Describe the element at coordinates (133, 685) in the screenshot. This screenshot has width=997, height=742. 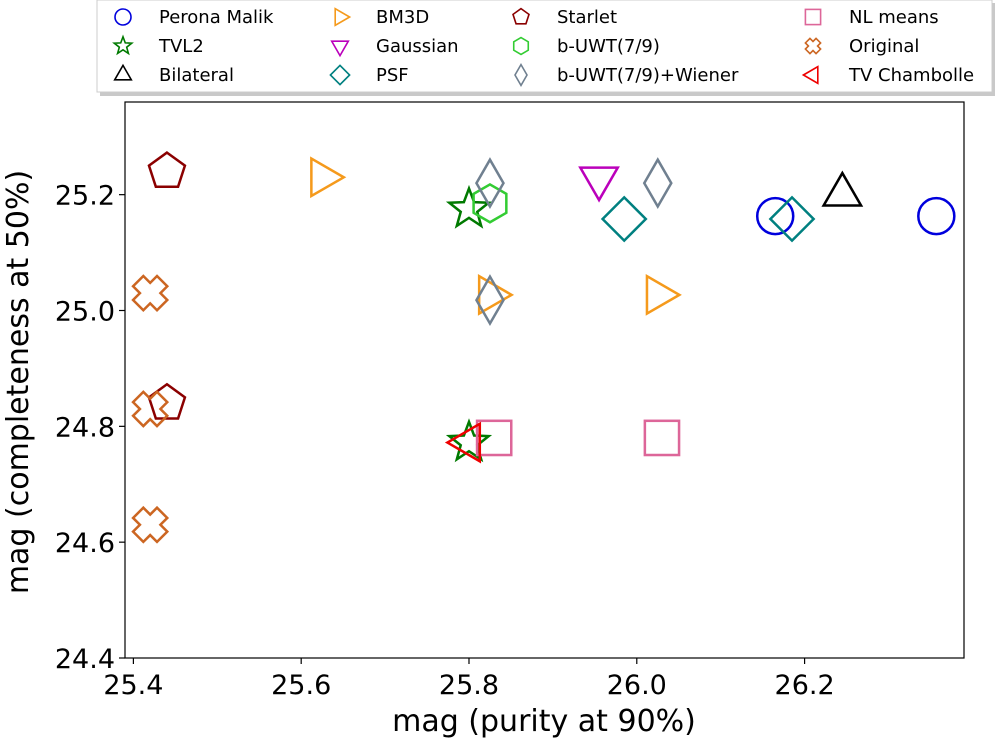
I see `x-tick-label: 25.4` at that location.